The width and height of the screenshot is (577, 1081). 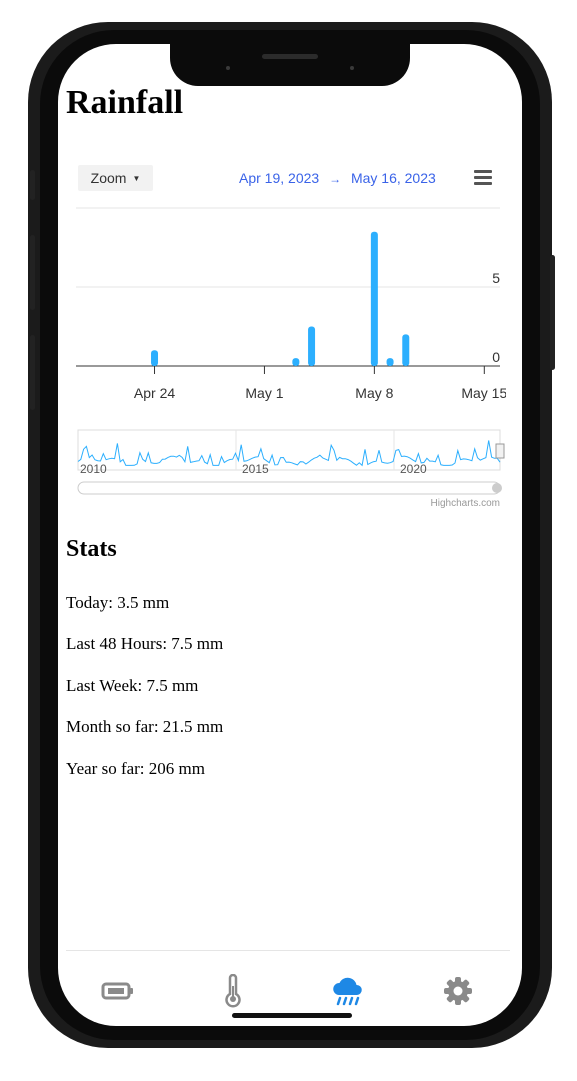 What do you see at coordinates (93, 469) in the screenshot?
I see `navigator-year-label: 2010` at bounding box center [93, 469].